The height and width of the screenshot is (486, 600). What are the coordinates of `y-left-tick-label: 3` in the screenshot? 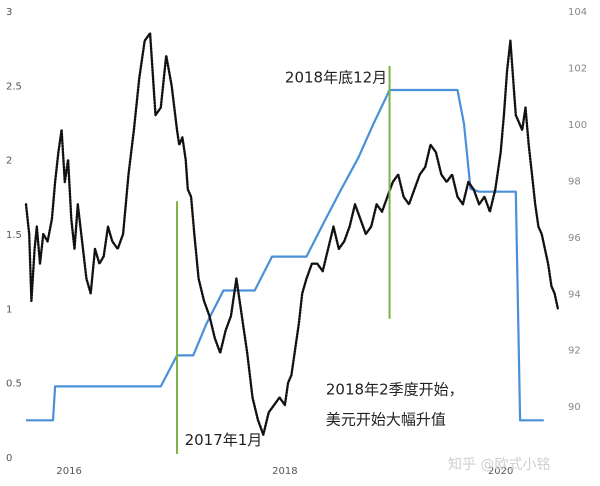 It's located at (9, 12).